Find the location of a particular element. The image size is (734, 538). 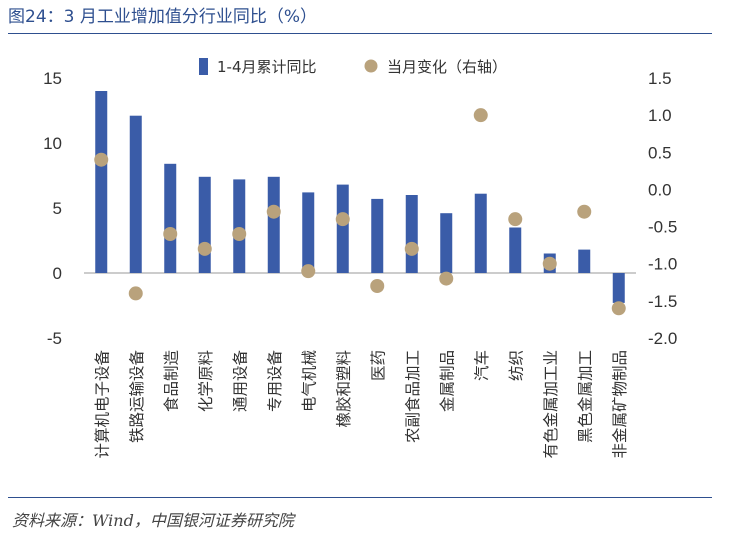

legend-bar-swatch is located at coordinates (203, 66).